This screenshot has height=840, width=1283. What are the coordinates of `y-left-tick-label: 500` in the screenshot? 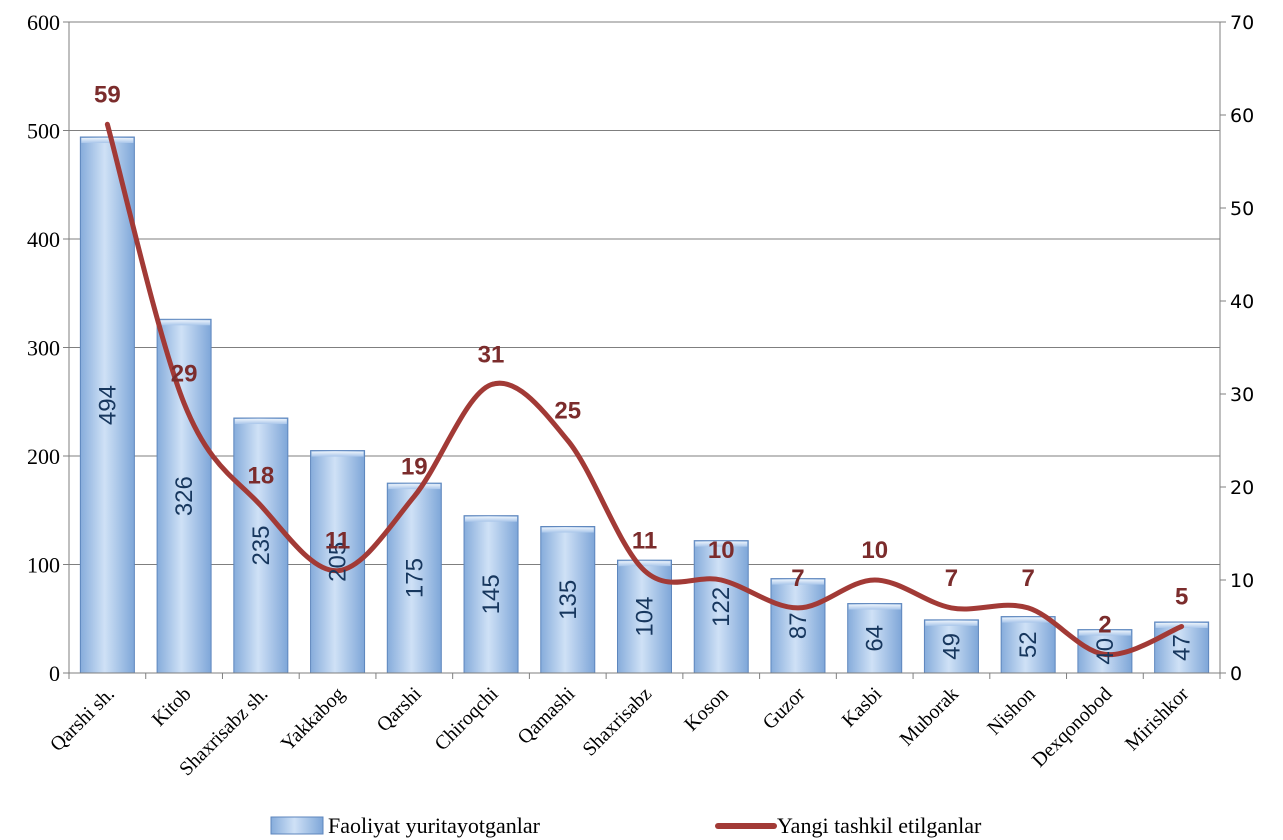 It's located at (43, 131).